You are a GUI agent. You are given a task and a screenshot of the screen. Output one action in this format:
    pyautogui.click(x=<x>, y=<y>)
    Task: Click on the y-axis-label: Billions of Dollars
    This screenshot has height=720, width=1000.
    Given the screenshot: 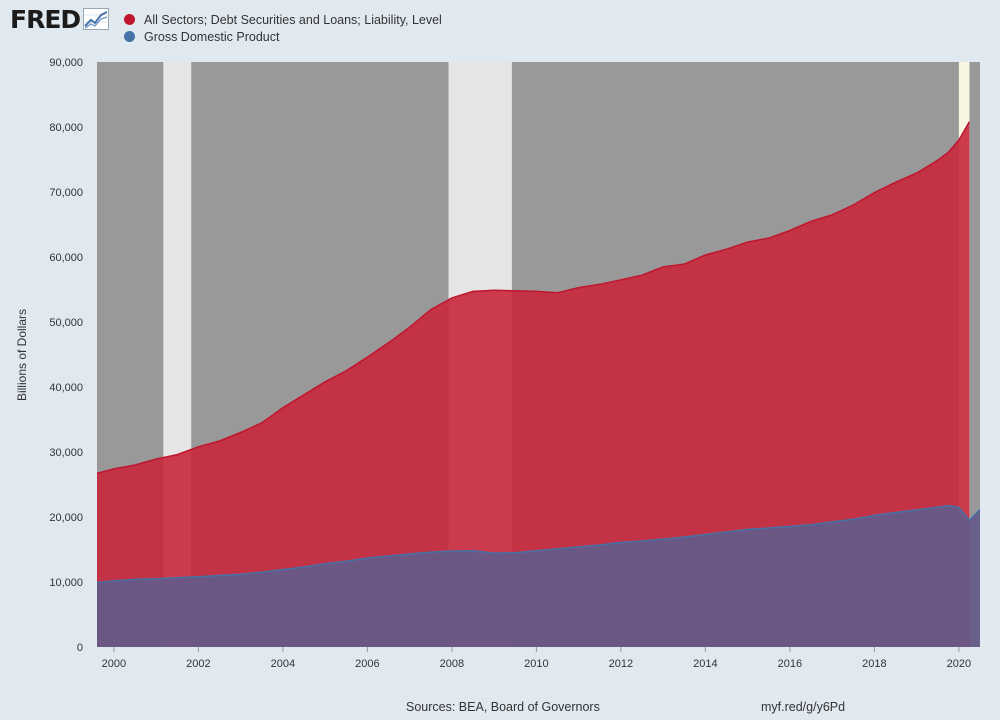 What is the action you would take?
    pyautogui.click(x=22, y=355)
    